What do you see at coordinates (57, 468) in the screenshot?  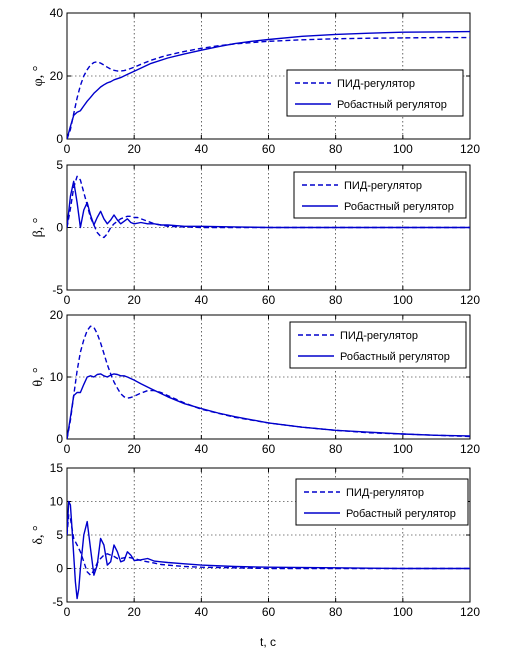 I see `y-tick-label: 15` at bounding box center [57, 468].